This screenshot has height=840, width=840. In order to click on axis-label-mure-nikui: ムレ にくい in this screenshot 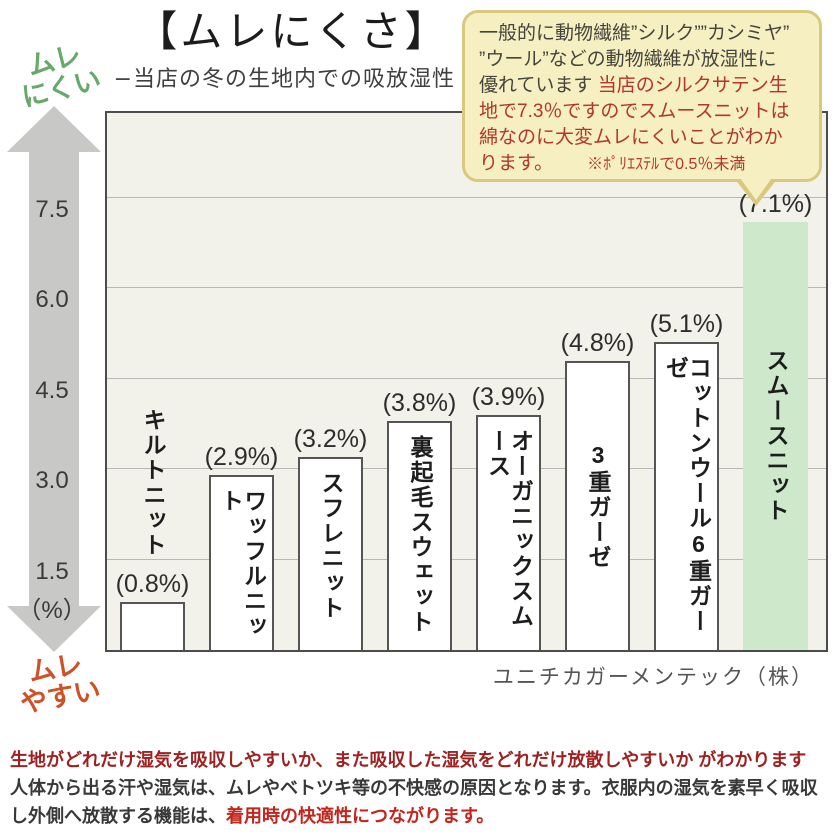, I will do `click(61, 76)`.